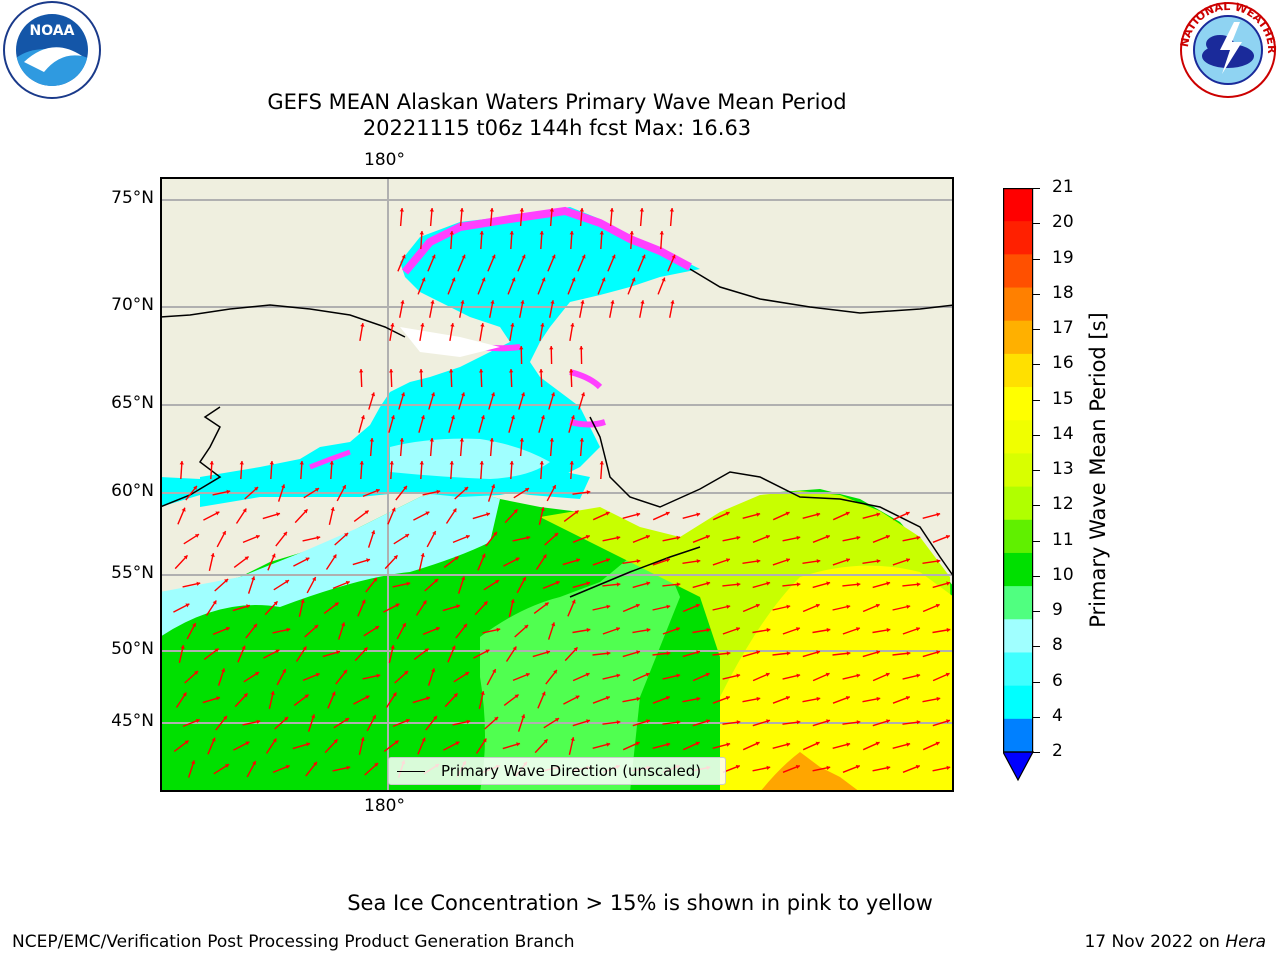  What do you see at coordinates (450, 356) in the screenshot?
I see `arctic-water` at bounding box center [450, 356].